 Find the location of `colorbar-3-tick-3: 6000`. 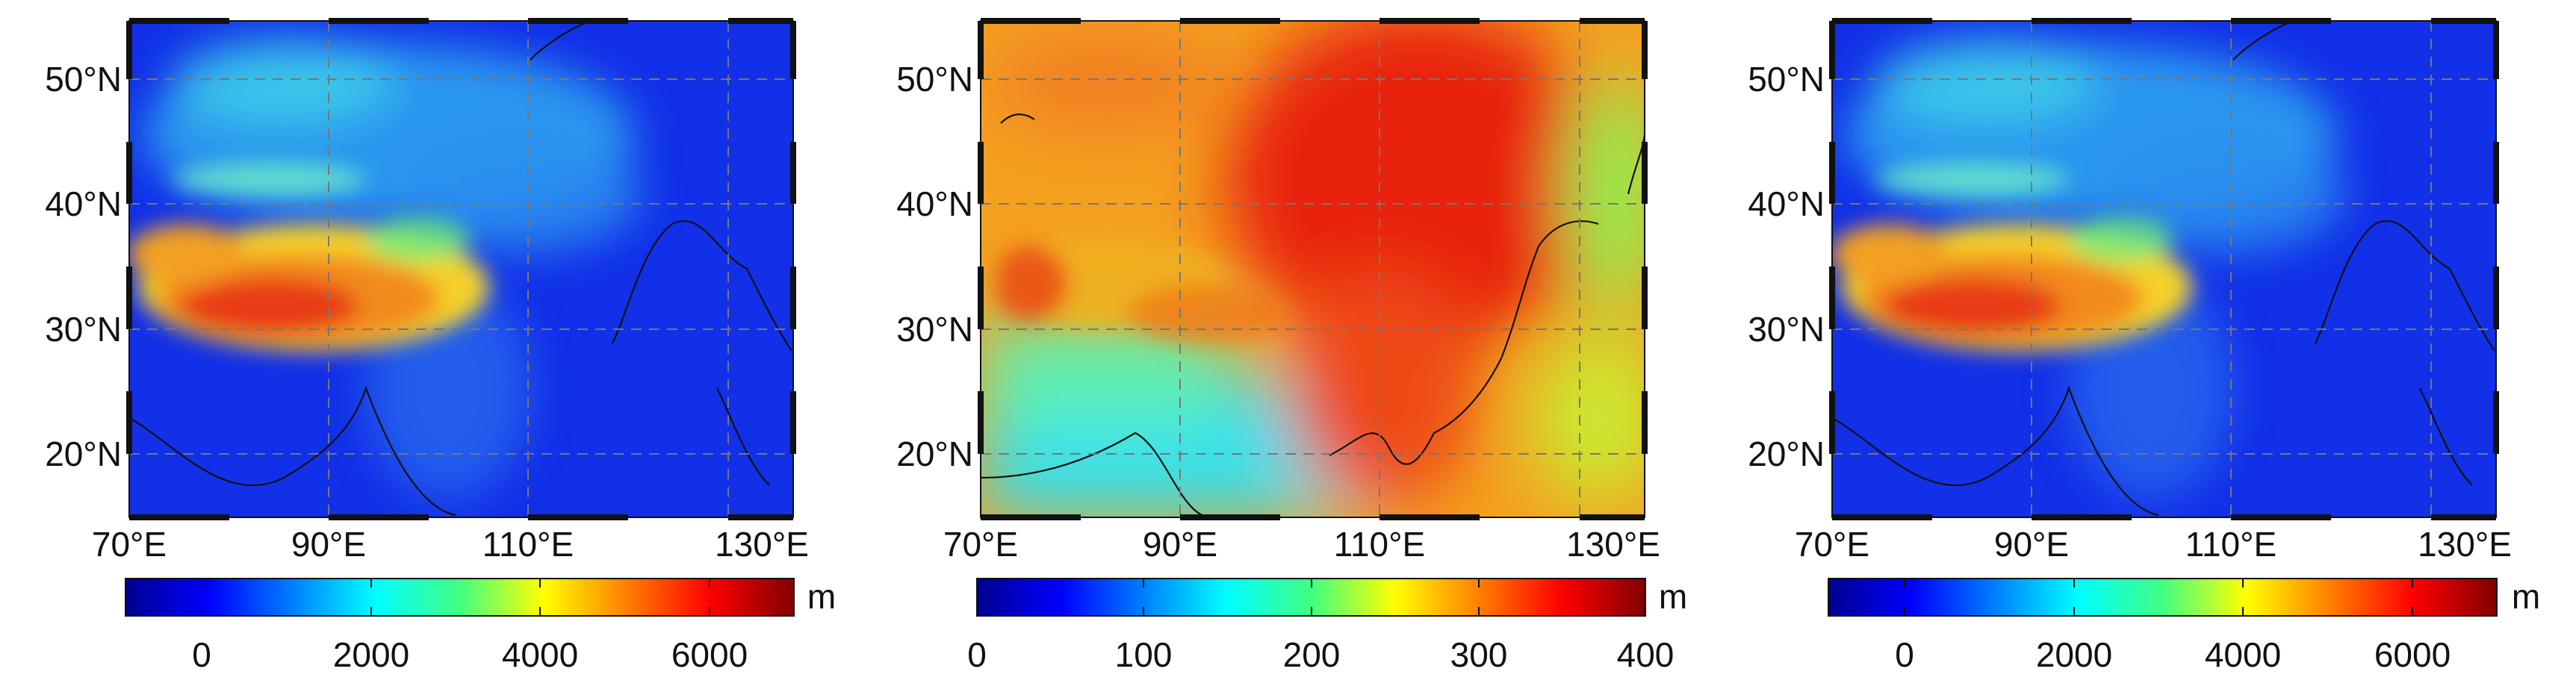

colorbar-3-tick-3: 6000 is located at coordinates (2412, 655).